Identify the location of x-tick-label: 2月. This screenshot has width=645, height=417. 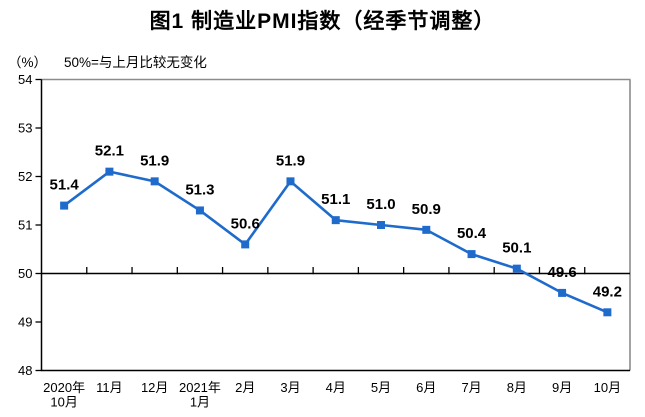
(245, 387).